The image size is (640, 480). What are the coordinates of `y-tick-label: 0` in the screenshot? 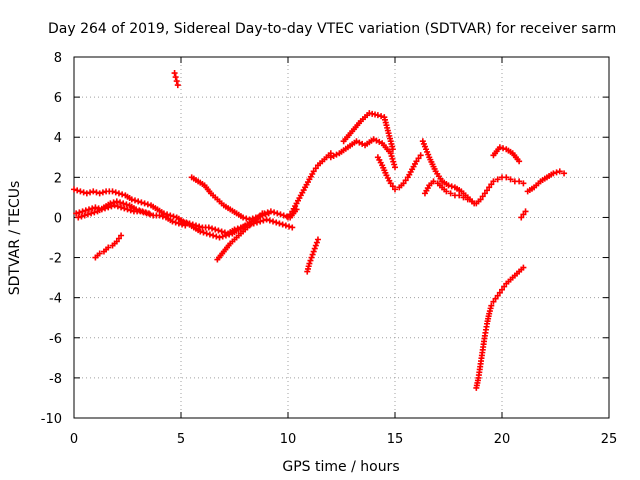 It's located at (58, 218).